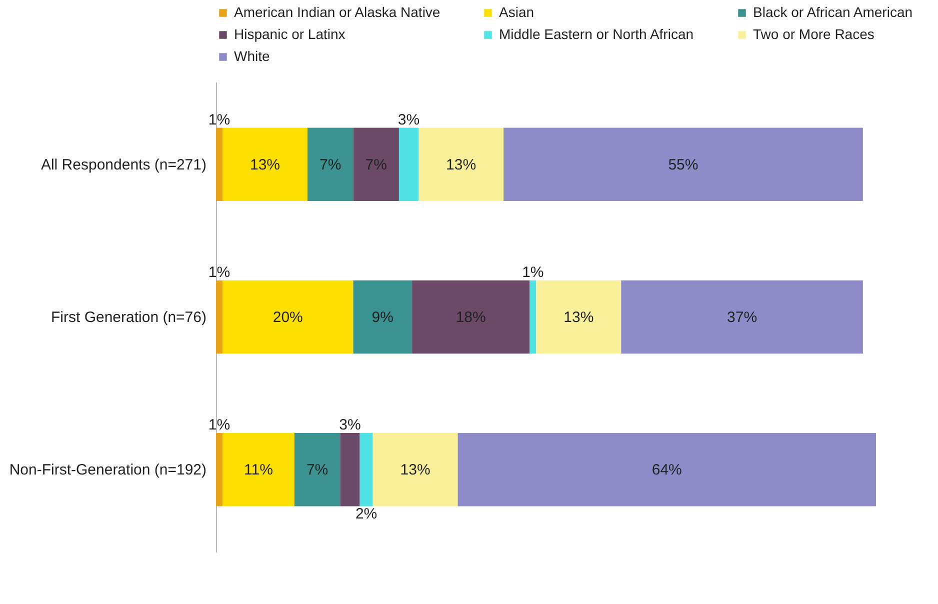 The width and height of the screenshot is (938, 604). Describe the element at coordinates (128, 317) in the screenshot. I see `y-tick-label: First Generation (n=76)` at that location.